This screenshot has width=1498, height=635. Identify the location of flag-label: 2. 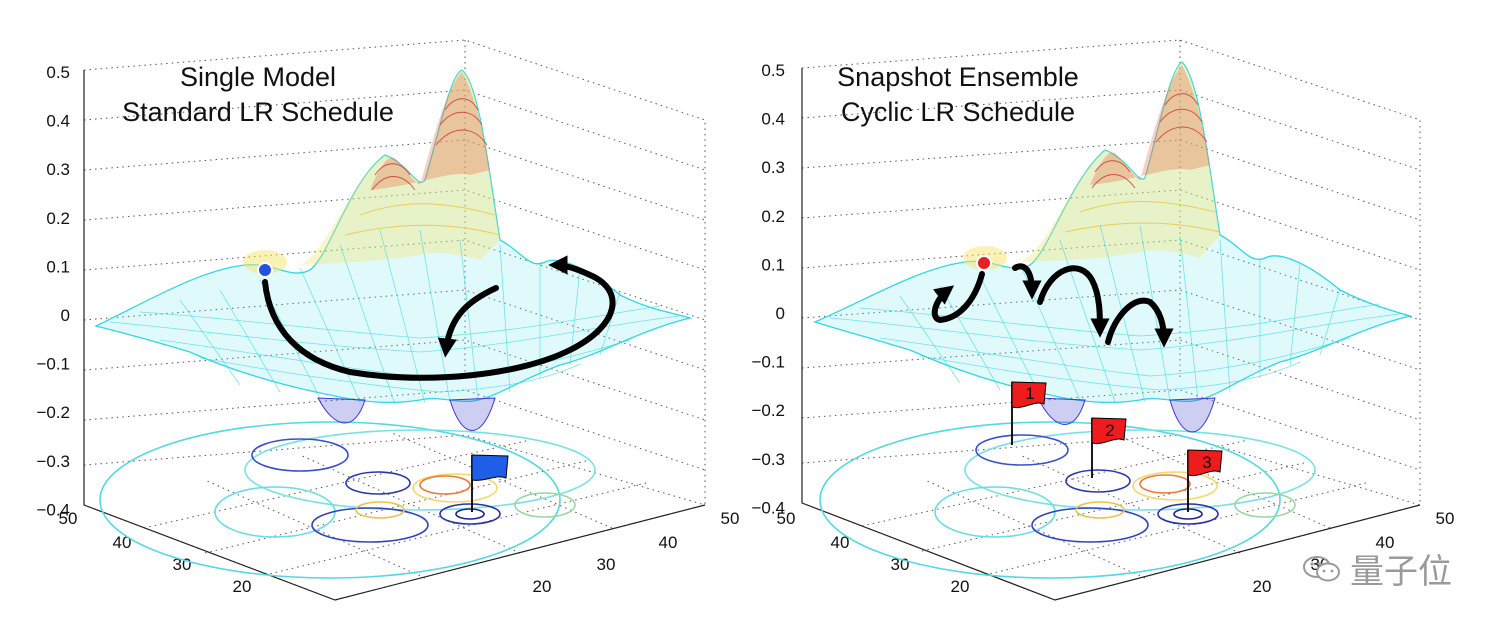
(1109, 430).